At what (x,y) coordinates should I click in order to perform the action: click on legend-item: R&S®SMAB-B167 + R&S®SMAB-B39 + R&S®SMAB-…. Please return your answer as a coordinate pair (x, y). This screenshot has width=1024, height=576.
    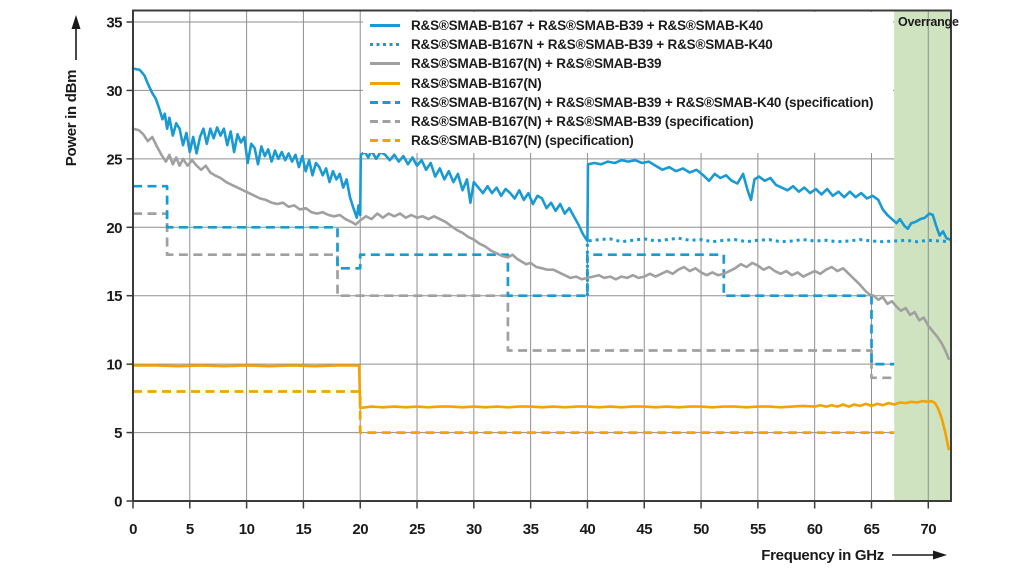
    Looking at the image, I should click on (631, 25).